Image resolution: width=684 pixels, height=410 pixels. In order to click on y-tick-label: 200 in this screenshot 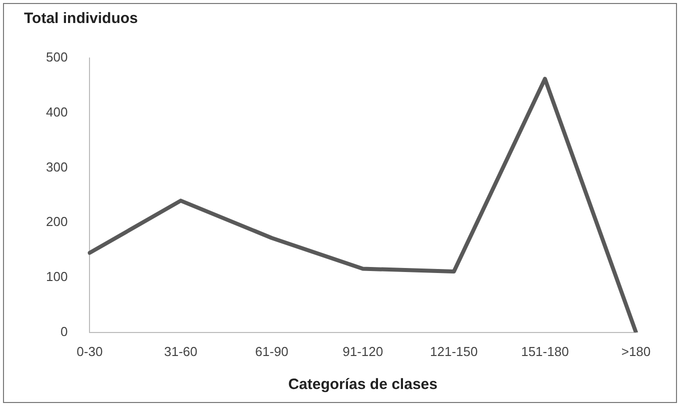, I will do `click(57, 222)`.